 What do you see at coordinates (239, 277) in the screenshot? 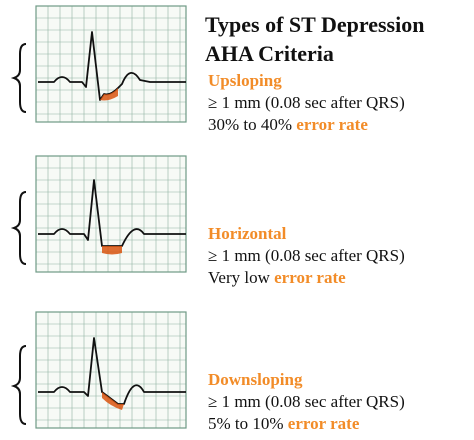
I see `error-rate-value: Very low` at bounding box center [239, 277].